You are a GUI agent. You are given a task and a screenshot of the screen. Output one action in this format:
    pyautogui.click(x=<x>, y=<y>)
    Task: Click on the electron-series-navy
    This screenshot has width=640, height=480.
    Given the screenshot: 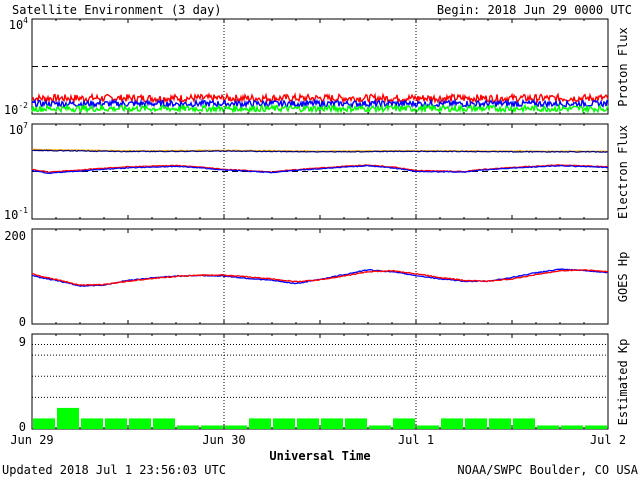 What is the action you would take?
    pyautogui.click(x=320, y=151)
    